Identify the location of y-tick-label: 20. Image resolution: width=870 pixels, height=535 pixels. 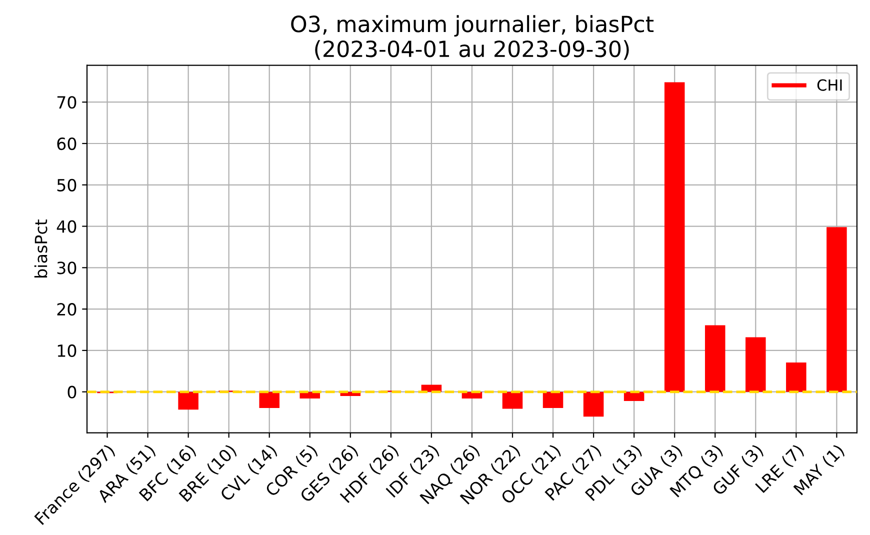
(66, 309).